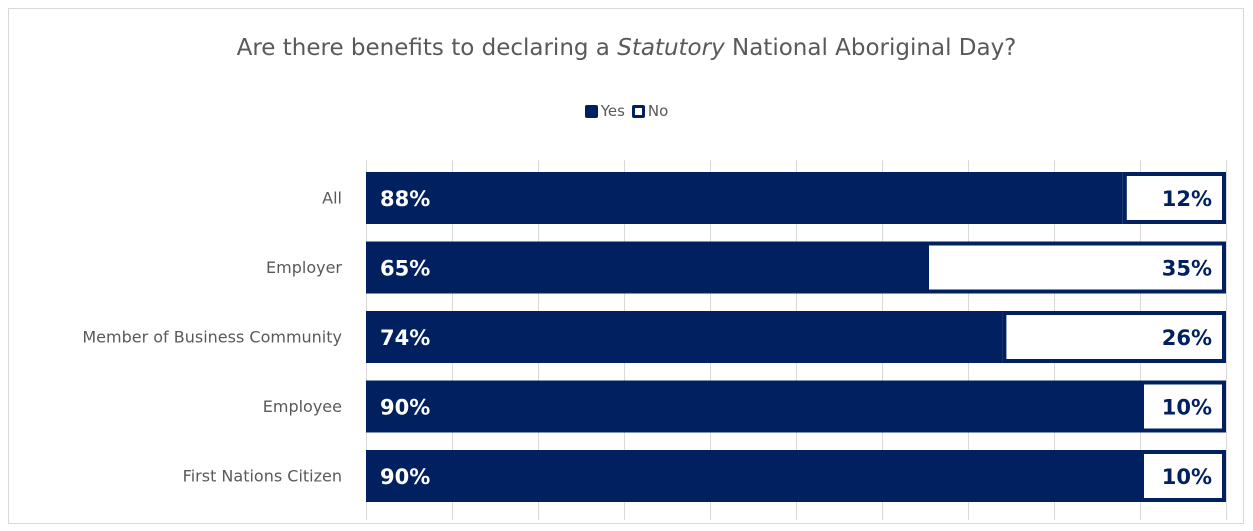 The width and height of the screenshot is (1253, 531). Describe the element at coordinates (591, 111) in the screenshot. I see `legend-swatch-yes` at that location.